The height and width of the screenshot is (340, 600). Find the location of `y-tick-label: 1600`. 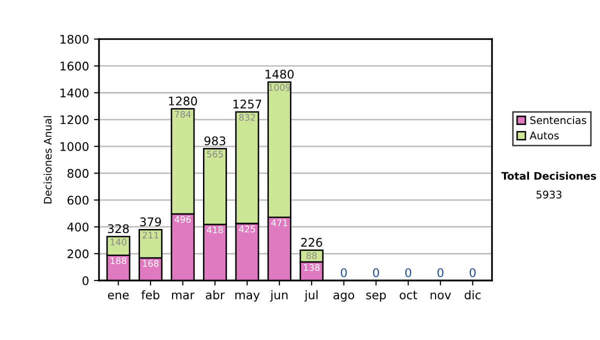

y-tick-label: 1600 is located at coordinates (74, 66).